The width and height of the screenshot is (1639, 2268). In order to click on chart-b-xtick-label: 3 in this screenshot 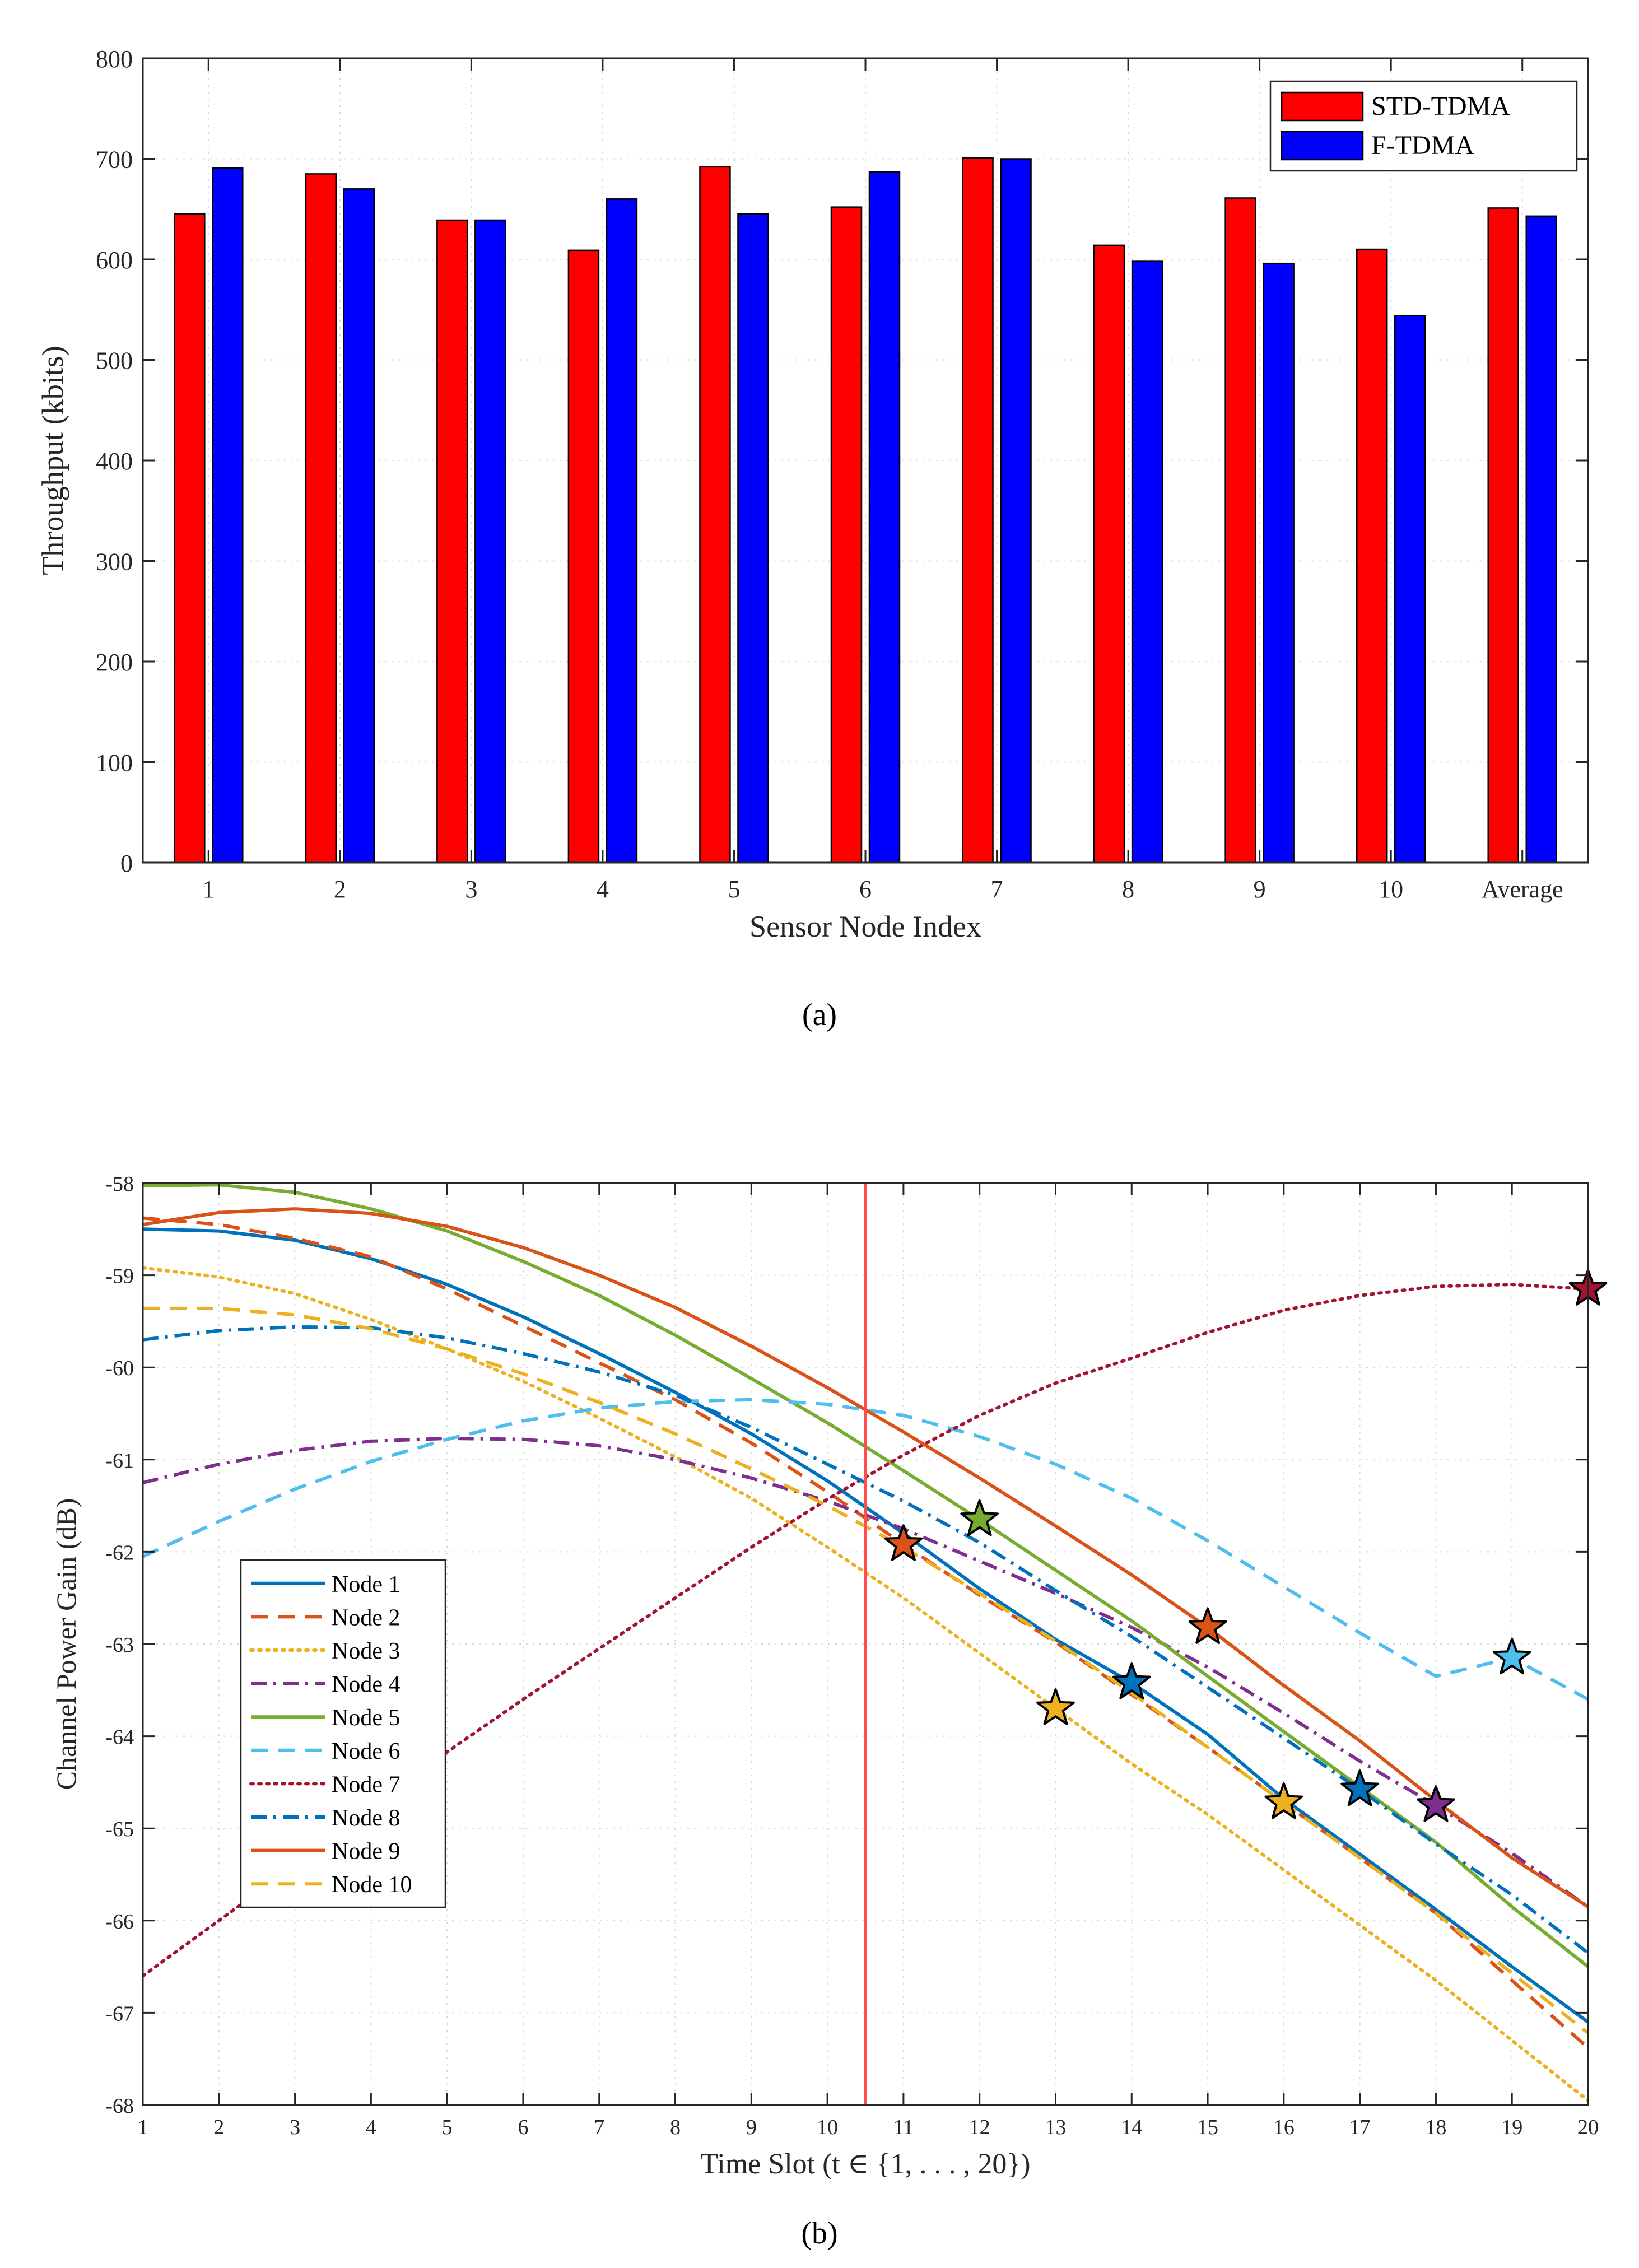, I will do `click(295, 2127)`.